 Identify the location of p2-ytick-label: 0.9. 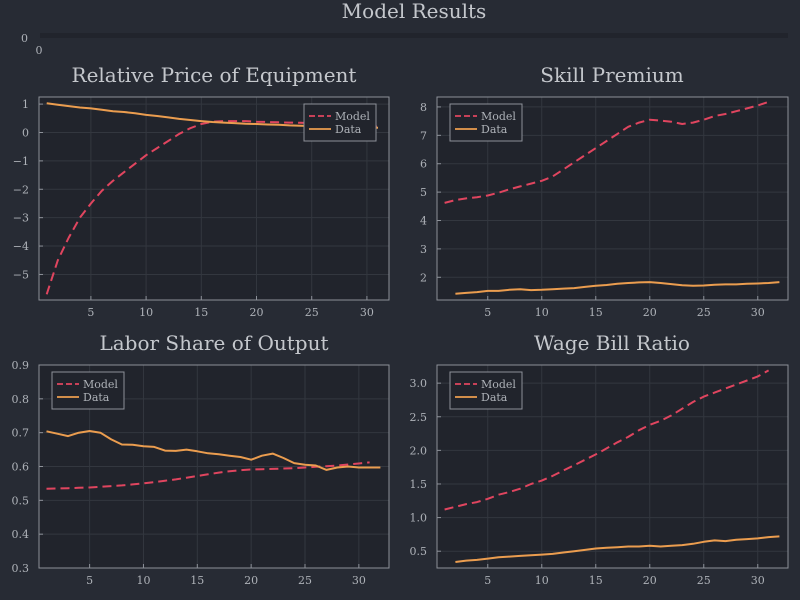
(21, 365).